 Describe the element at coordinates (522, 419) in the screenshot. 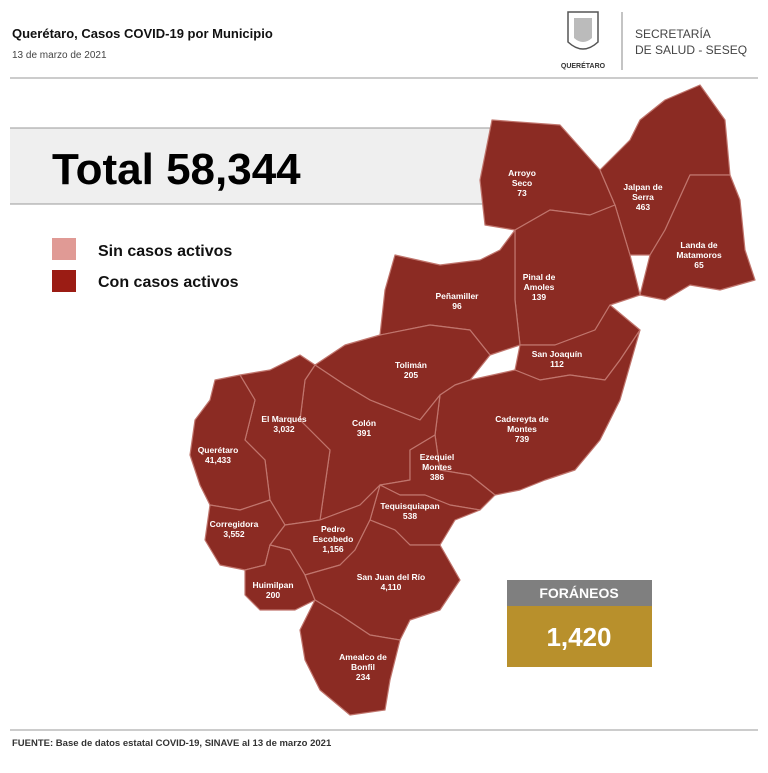

I see `municipality-name: Cadereyta de` at that location.